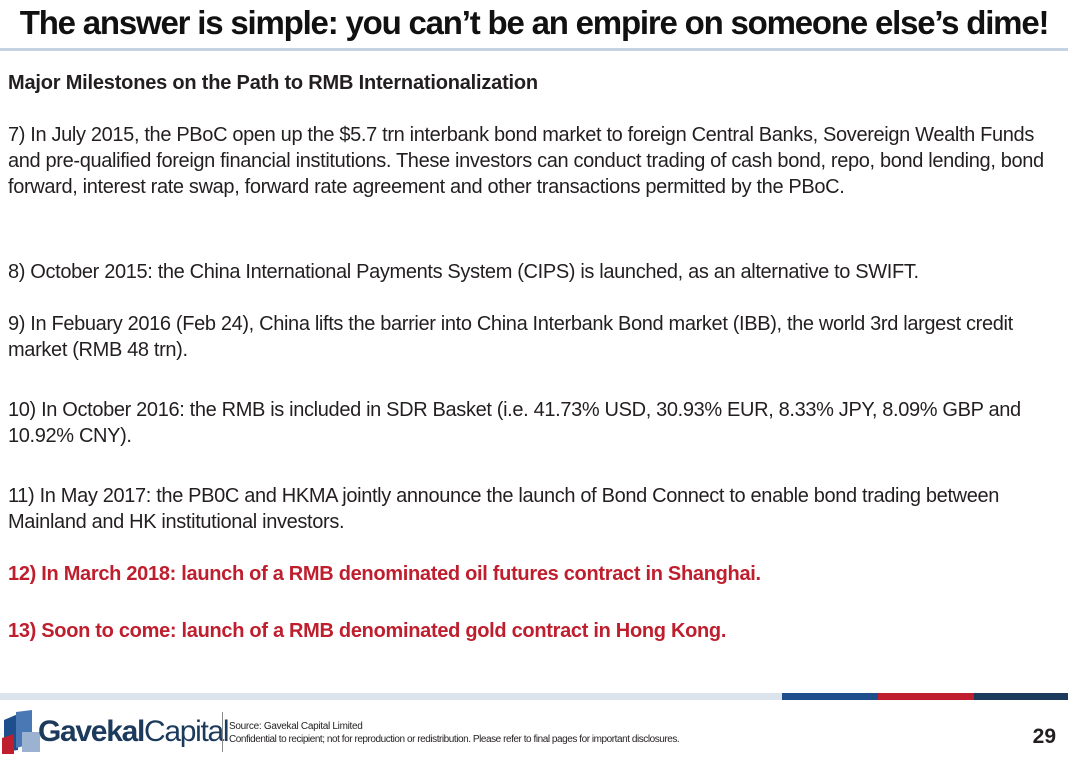  What do you see at coordinates (1021, 696) in the screenshot?
I see `accent-bar-navy` at bounding box center [1021, 696].